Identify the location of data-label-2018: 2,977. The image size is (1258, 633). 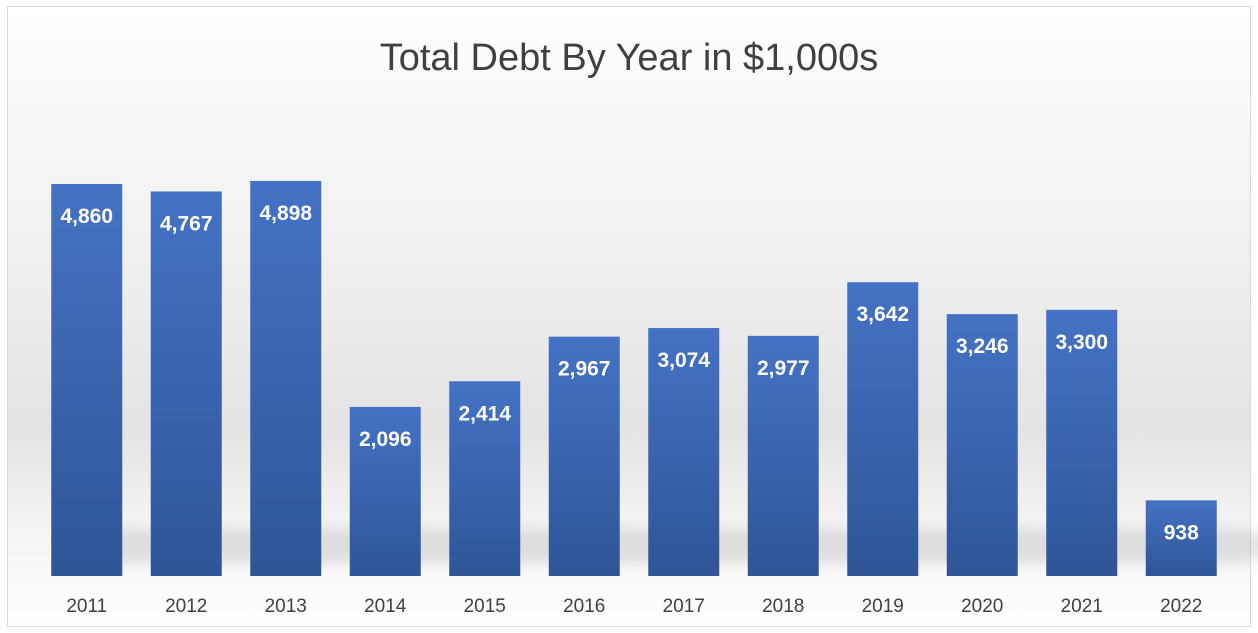
(783, 368).